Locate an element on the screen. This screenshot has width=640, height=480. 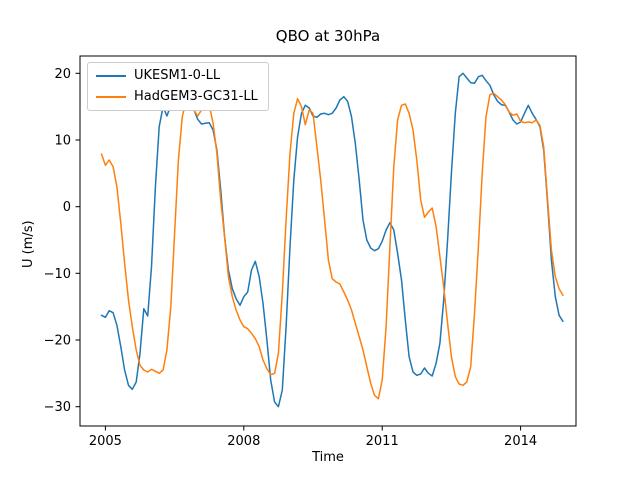
y-tick-label: −20 is located at coordinates (57, 341).